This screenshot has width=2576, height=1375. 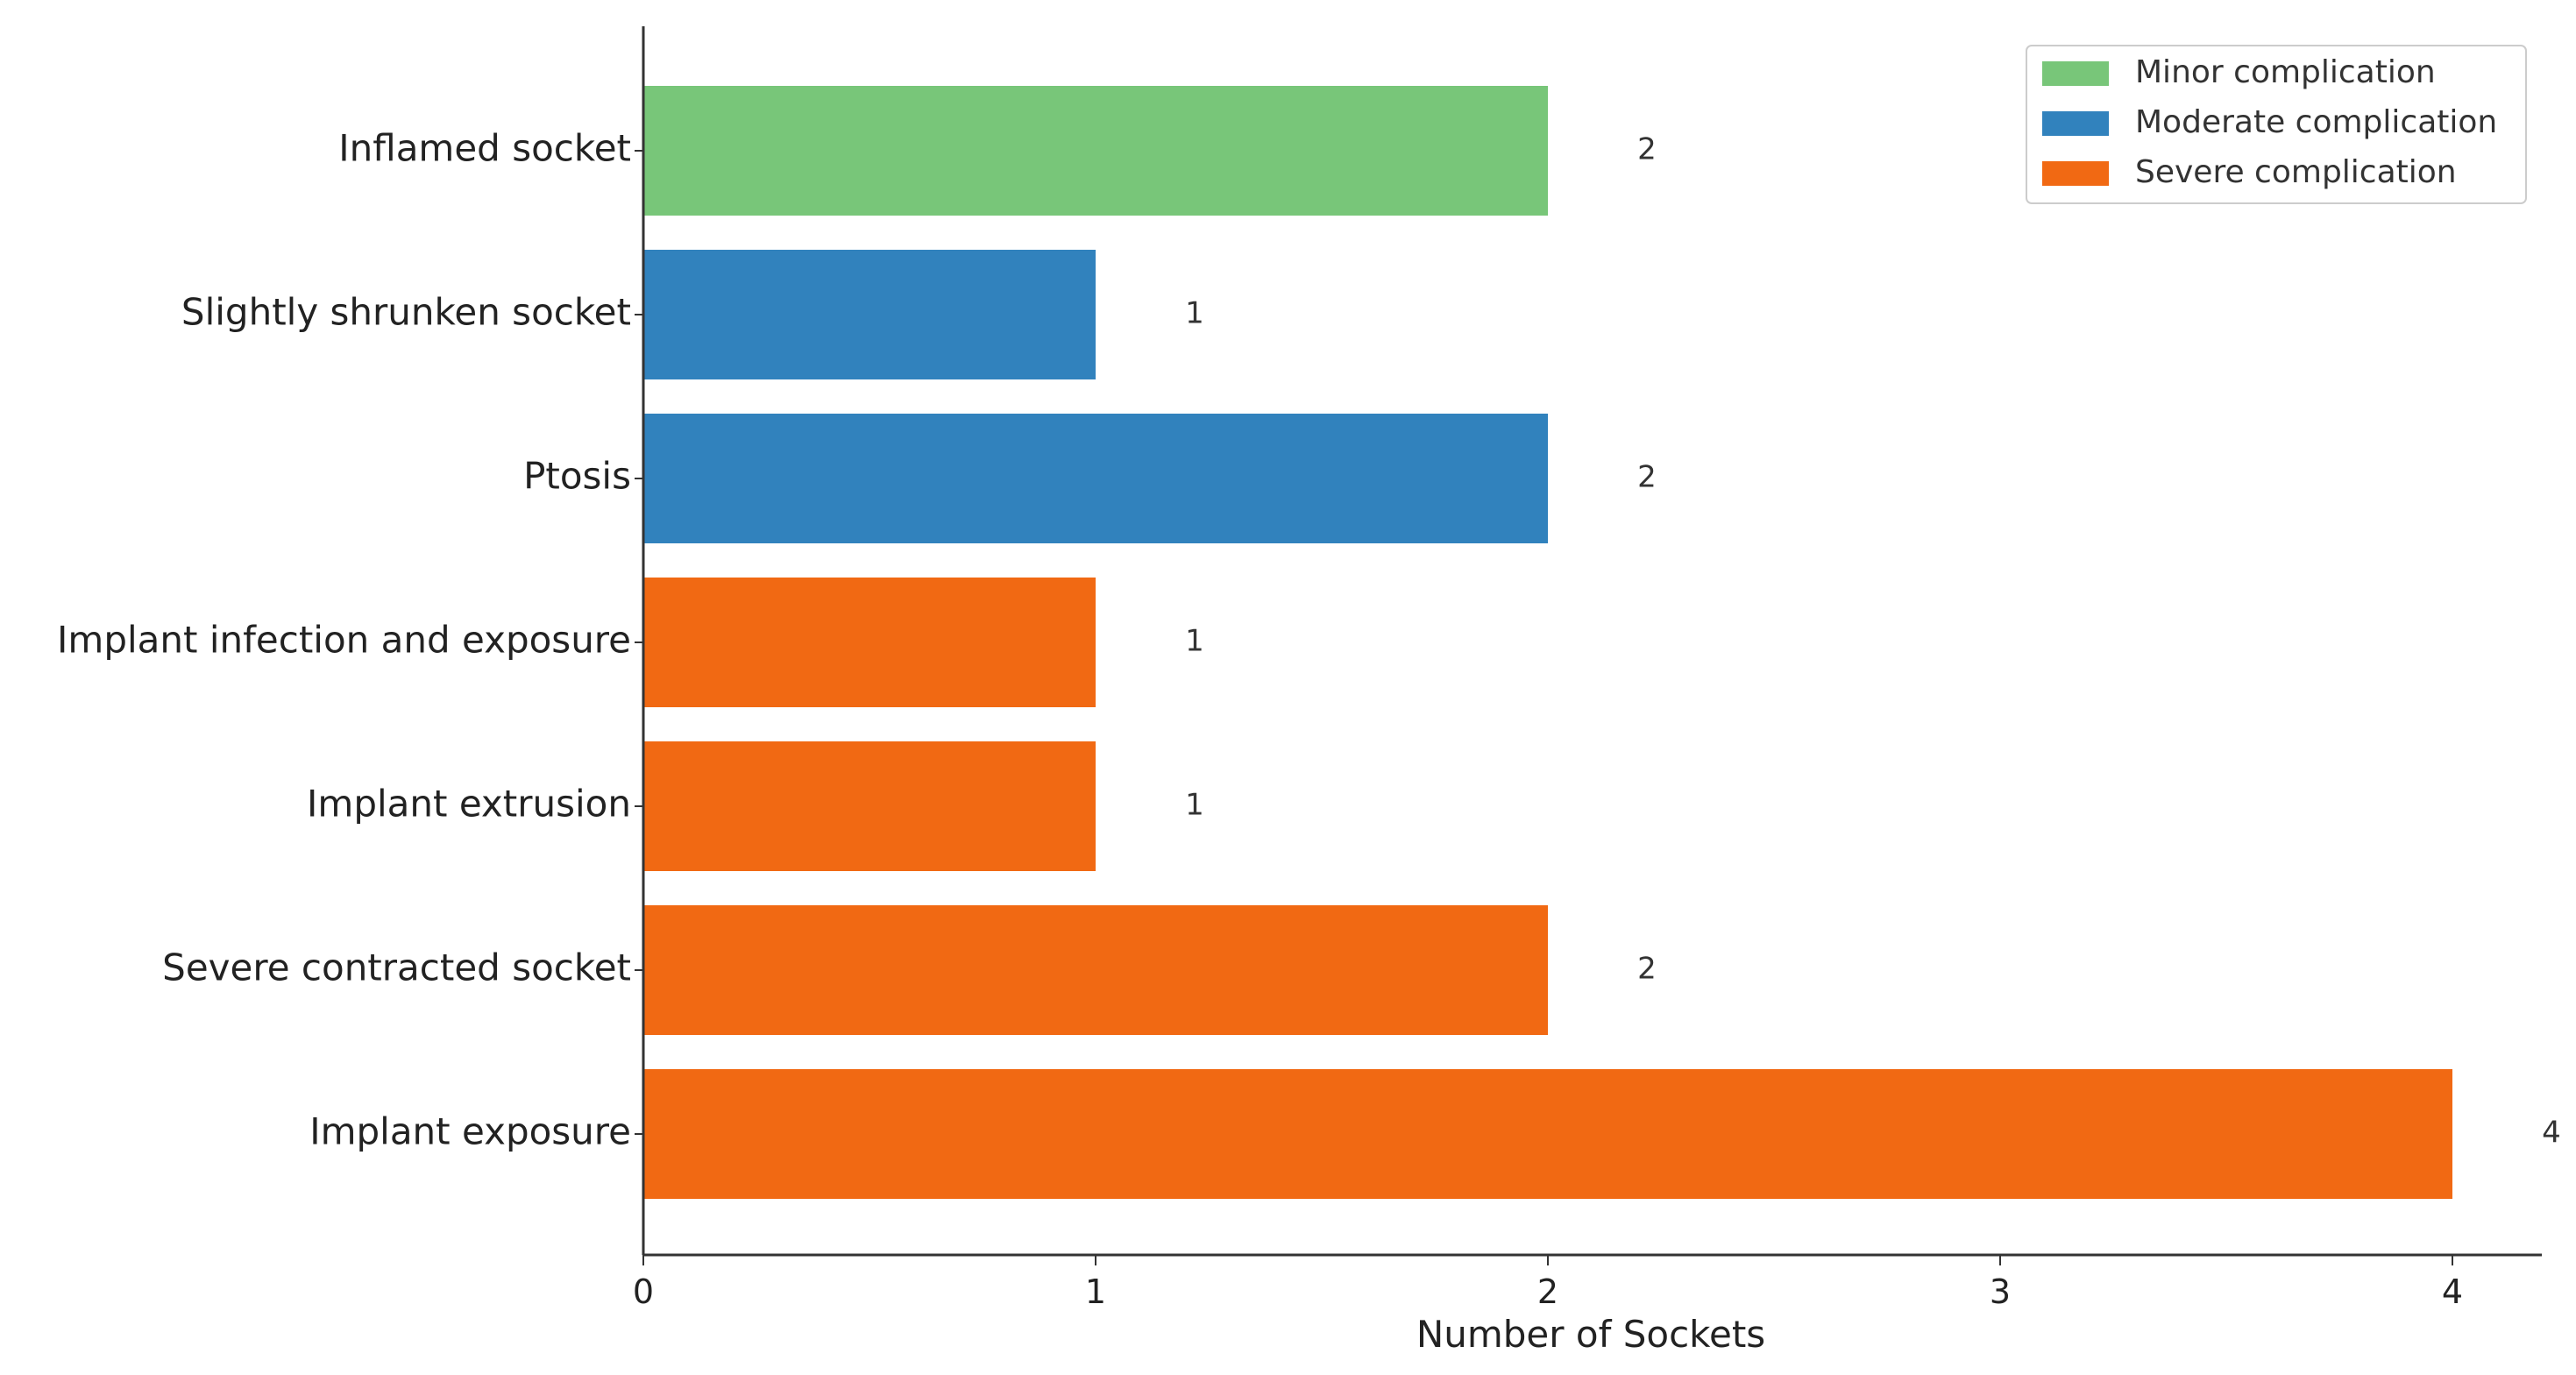 What do you see at coordinates (2551, 1133) in the screenshot?
I see `bar-value-label: 4` at bounding box center [2551, 1133].